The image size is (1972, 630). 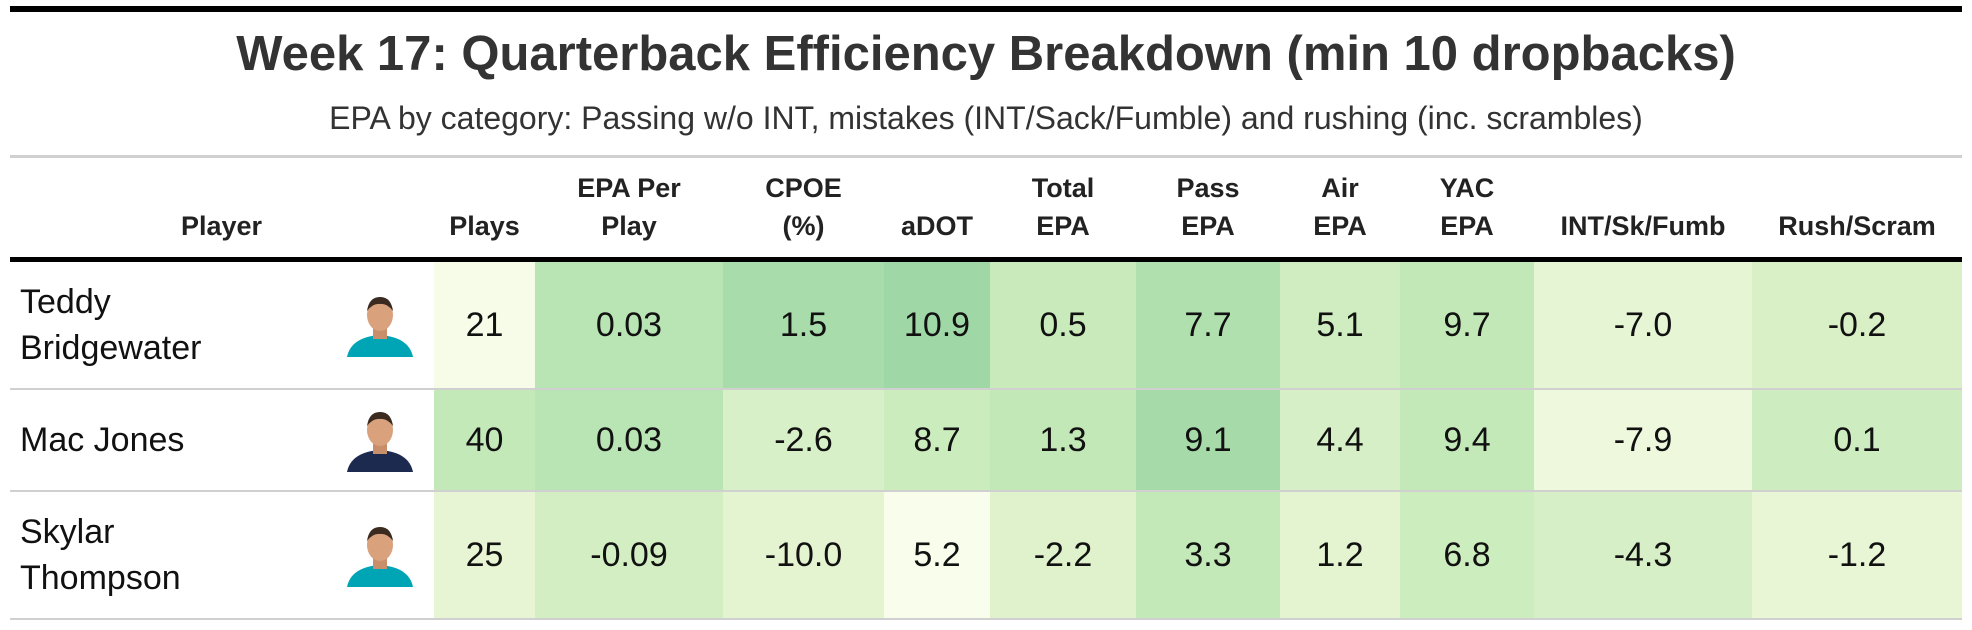 I want to click on stat-cell: 40, so click(x=484, y=440).